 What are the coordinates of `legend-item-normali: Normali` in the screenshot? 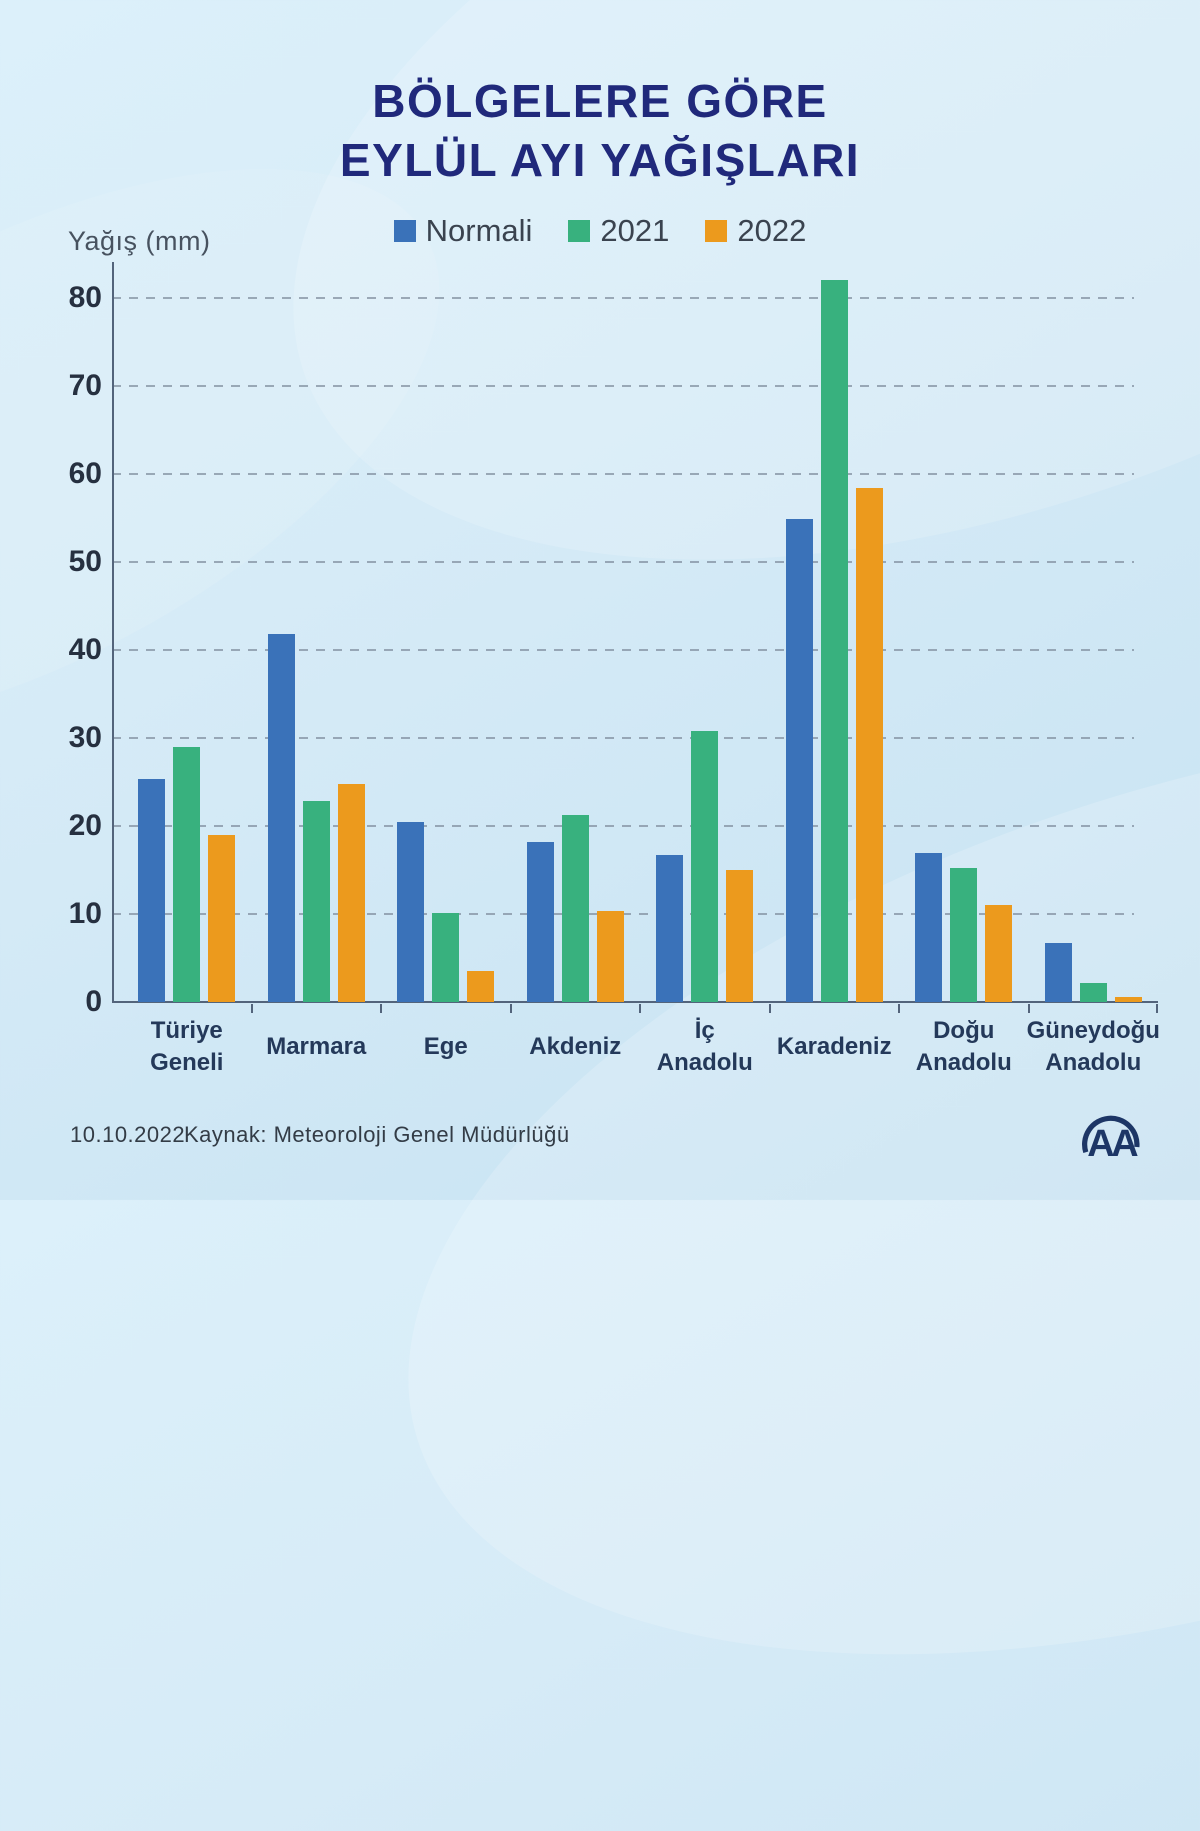 It's located at (463, 231).